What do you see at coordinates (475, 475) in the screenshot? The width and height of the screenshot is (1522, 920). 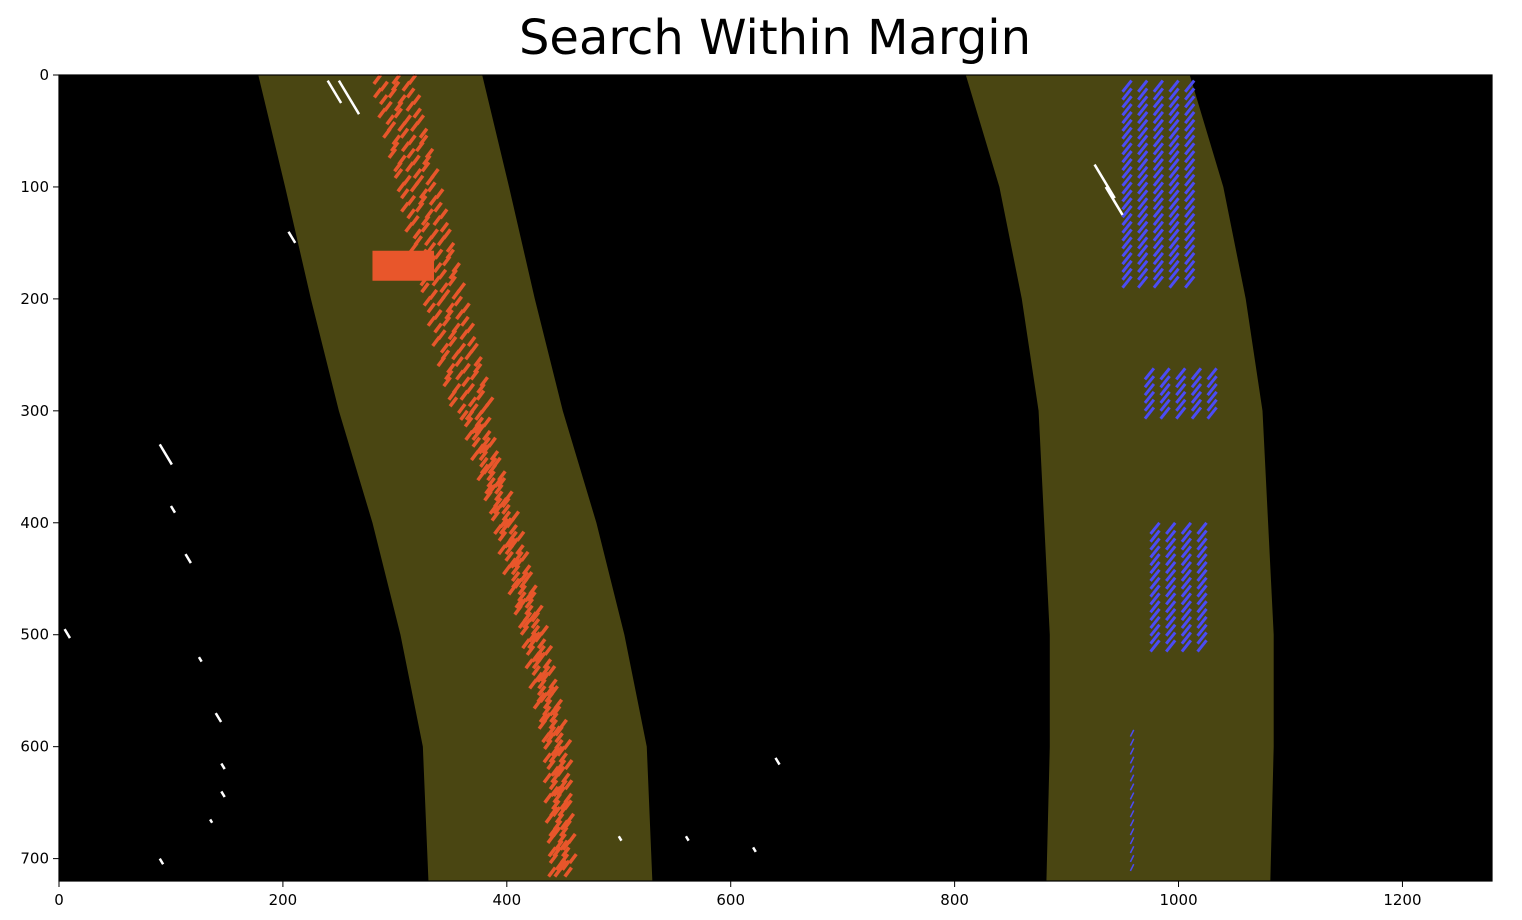 I see `left-lane-pixels` at bounding box center [475, 475].